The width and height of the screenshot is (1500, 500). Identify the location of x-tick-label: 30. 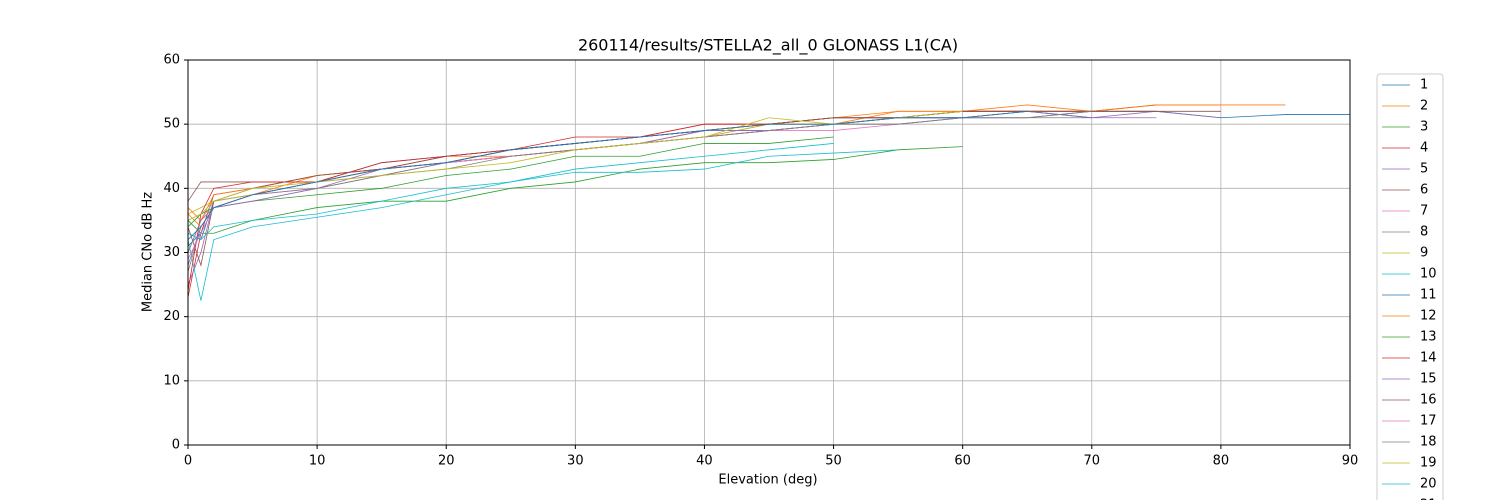
(575, 461).